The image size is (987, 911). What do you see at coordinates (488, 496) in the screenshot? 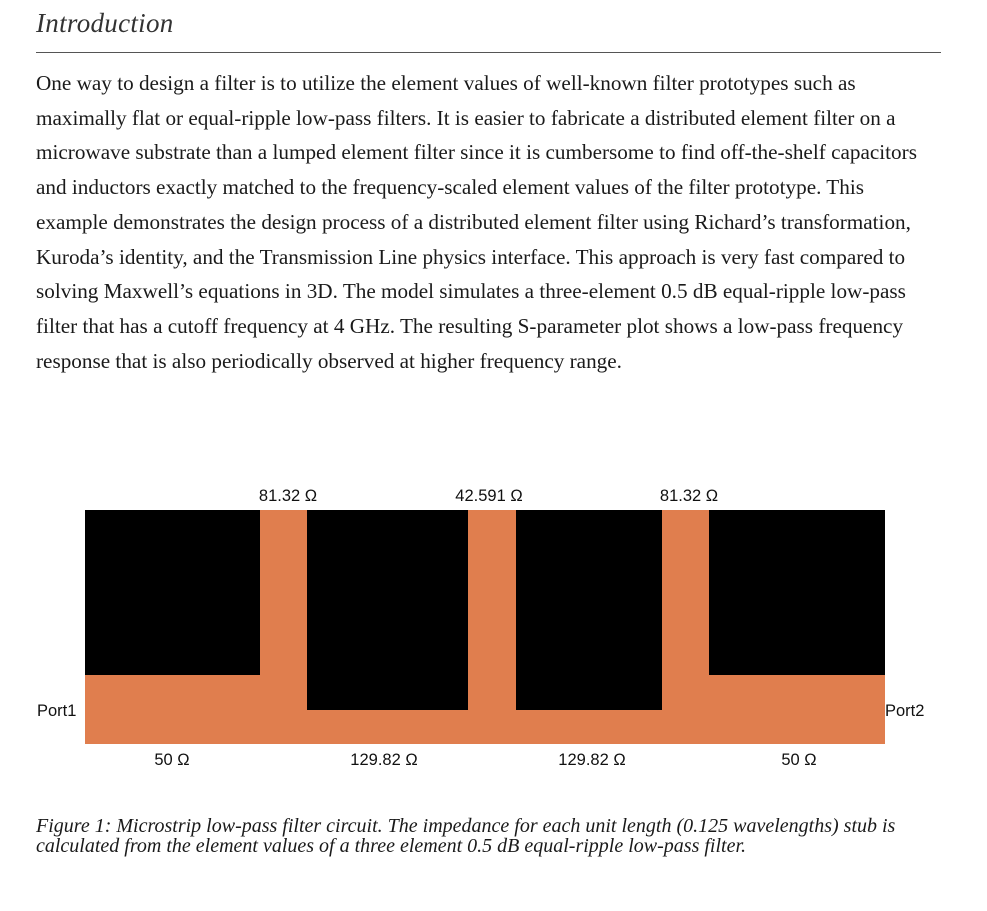
I see `stub-label-center: 42.591 Ω` at bounding box center [488, 496].